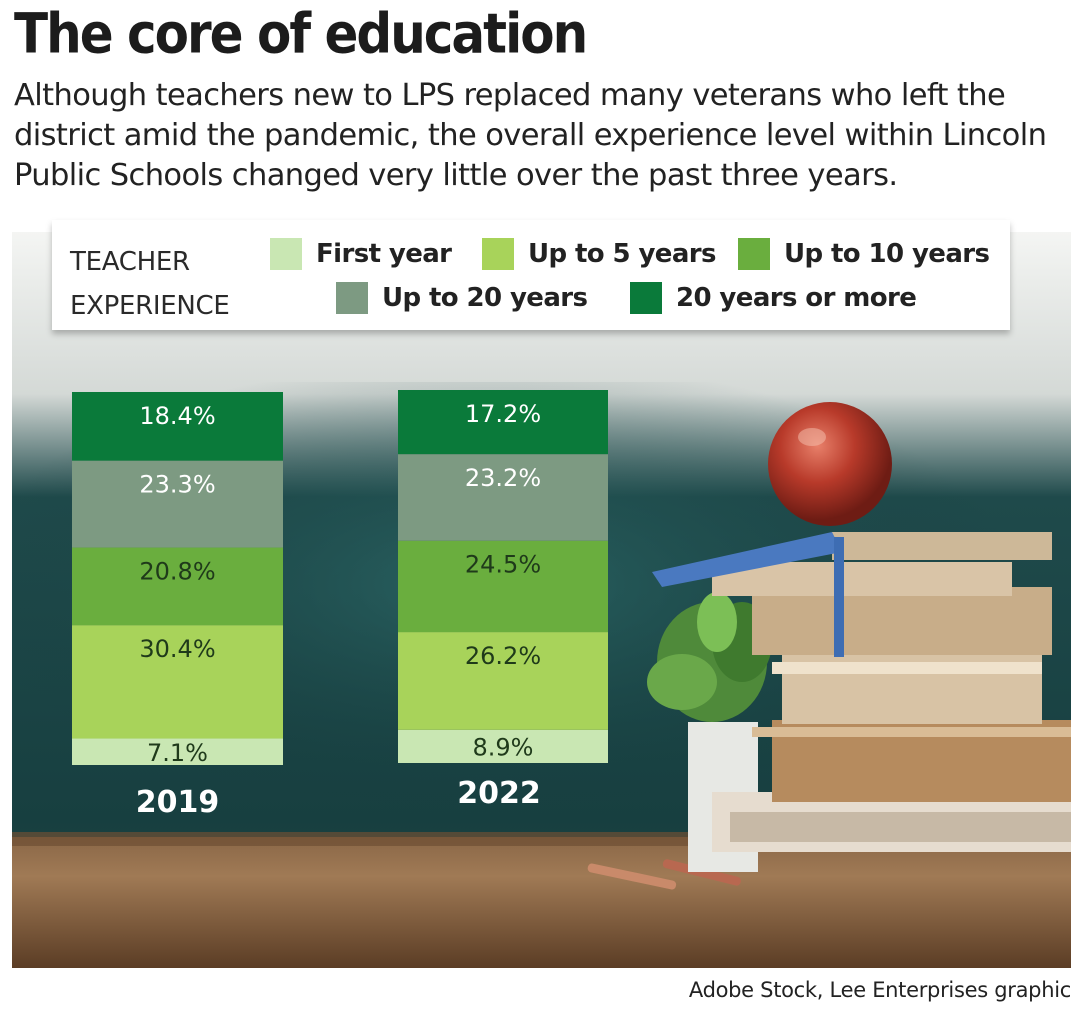 This screenshot has height=1021, width=1089. Describe the element at coordinates (622, 254) in the screenshot. I see `legend-label: Up to 5 years` at that location.